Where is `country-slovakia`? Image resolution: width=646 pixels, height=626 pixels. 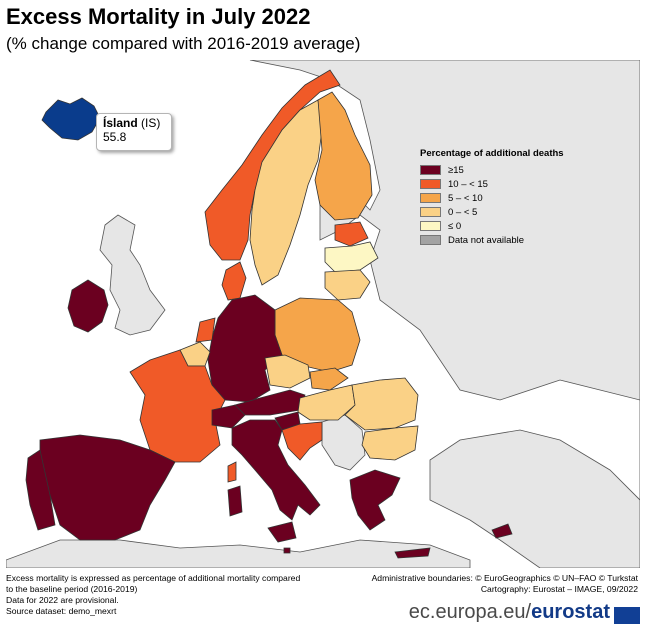
country-slovakia is located at coordinates (329, 379).